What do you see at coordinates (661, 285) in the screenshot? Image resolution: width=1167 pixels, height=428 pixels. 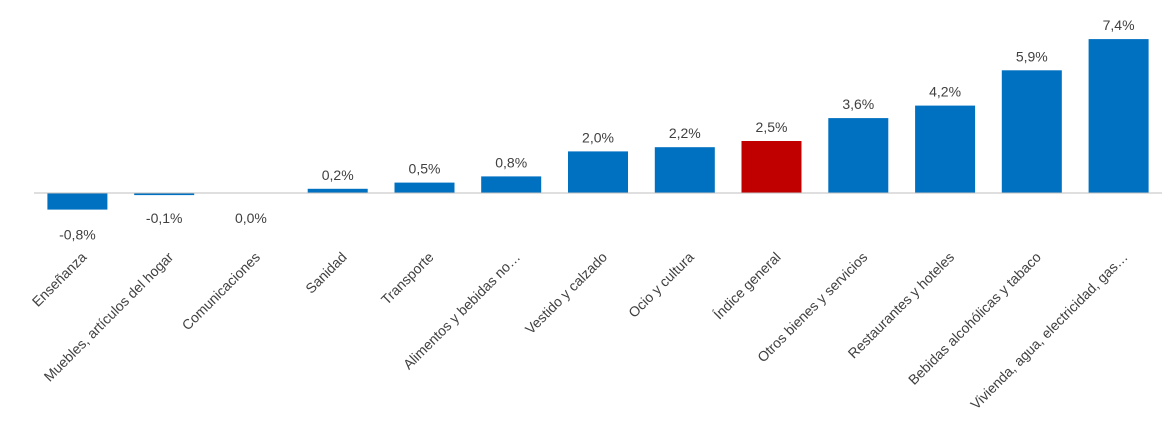 I see `category-label-ocio-y-cultura: Ocio y cultura` at bounding box center [661, 285].